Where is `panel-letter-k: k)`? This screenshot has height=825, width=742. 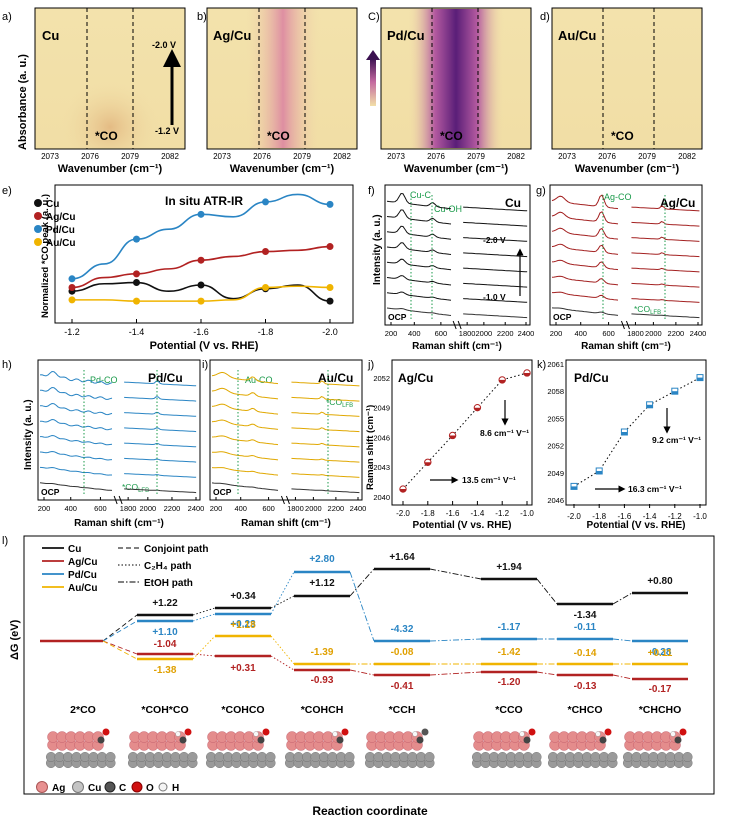
panel-letter-k: k) is located at coordinates (541, 365).